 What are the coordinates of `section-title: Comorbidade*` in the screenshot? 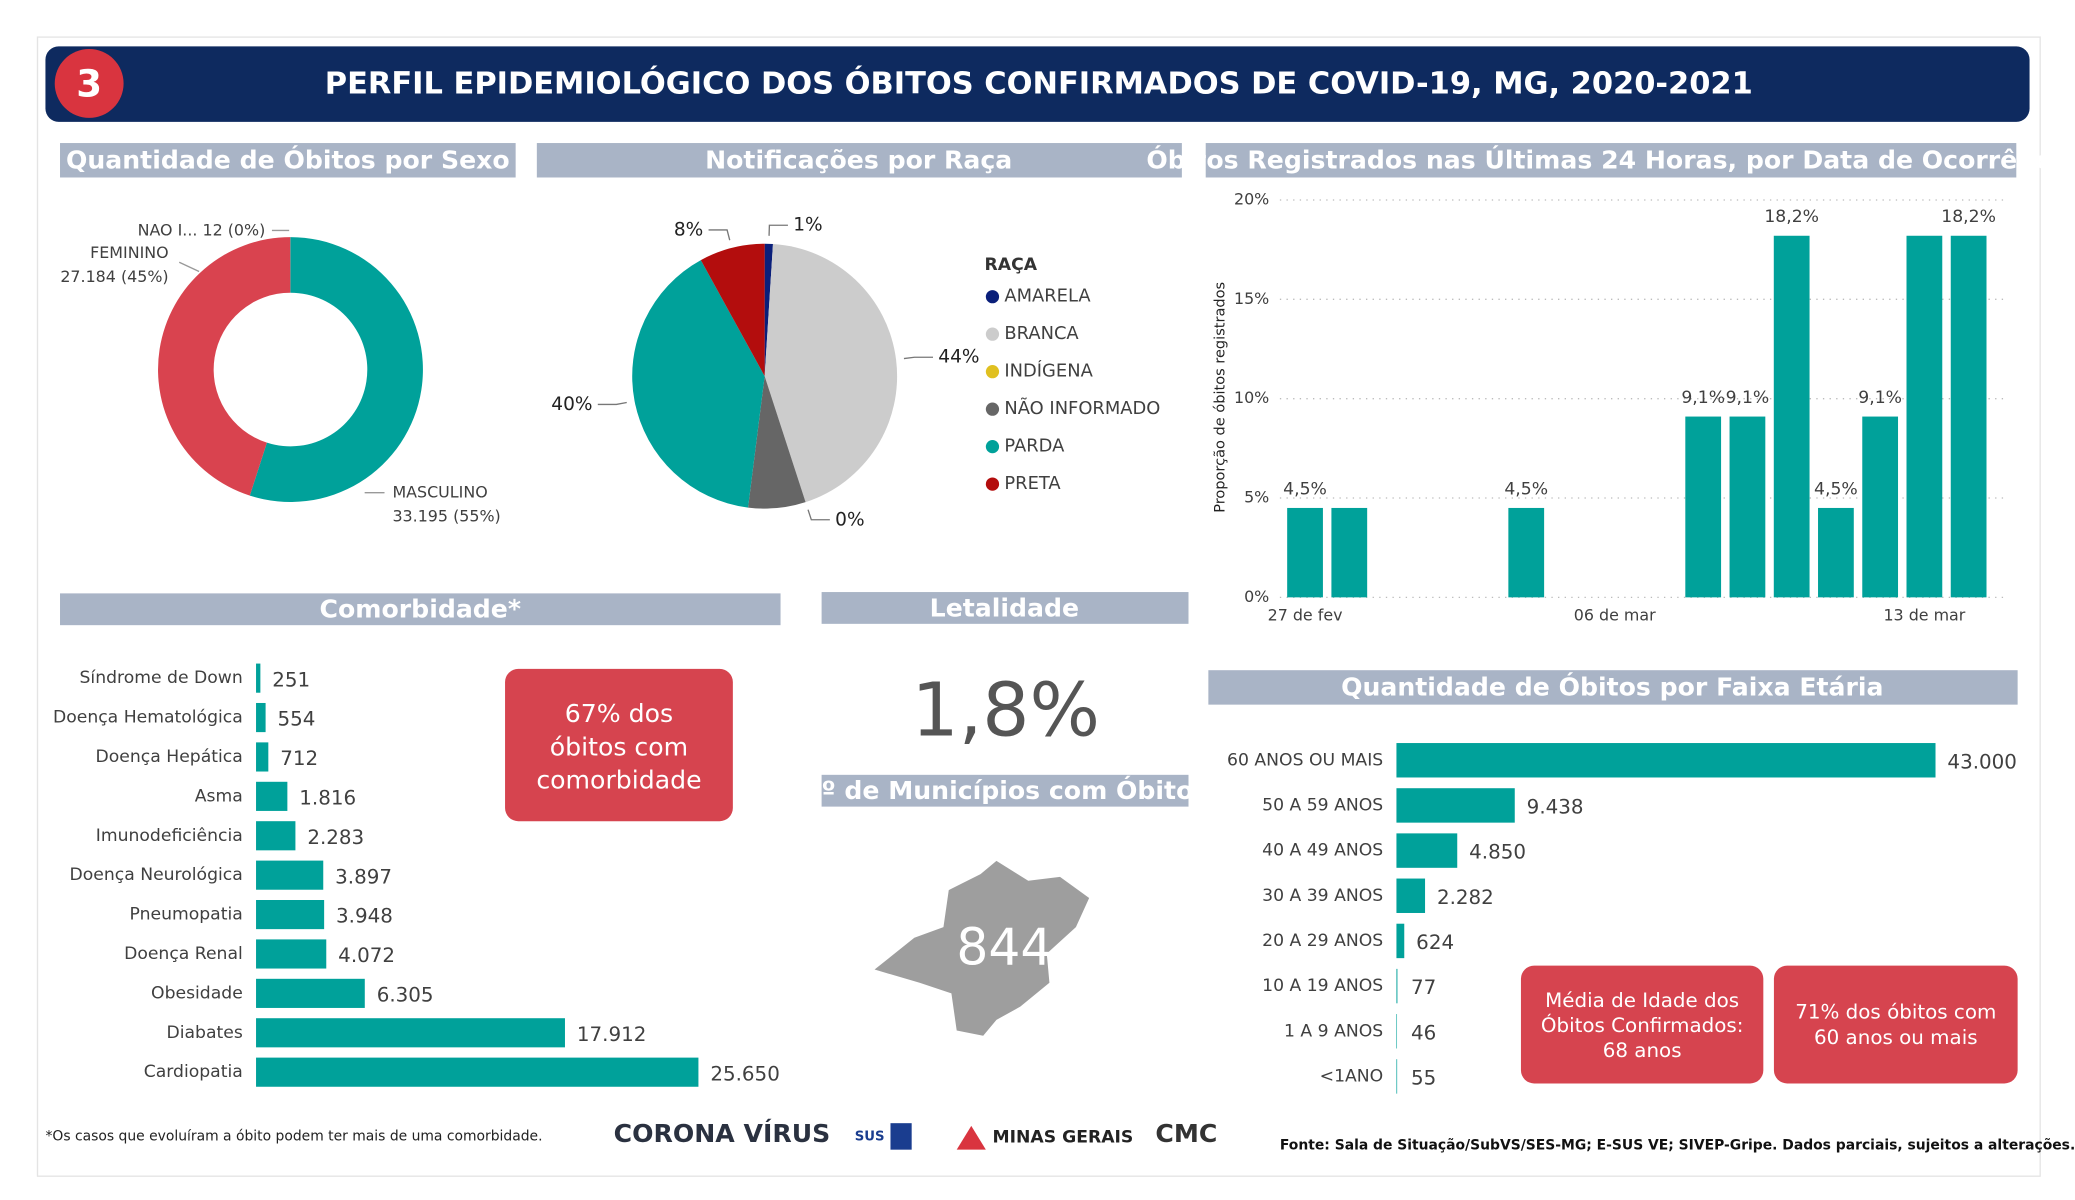 It's located at (420, 609).